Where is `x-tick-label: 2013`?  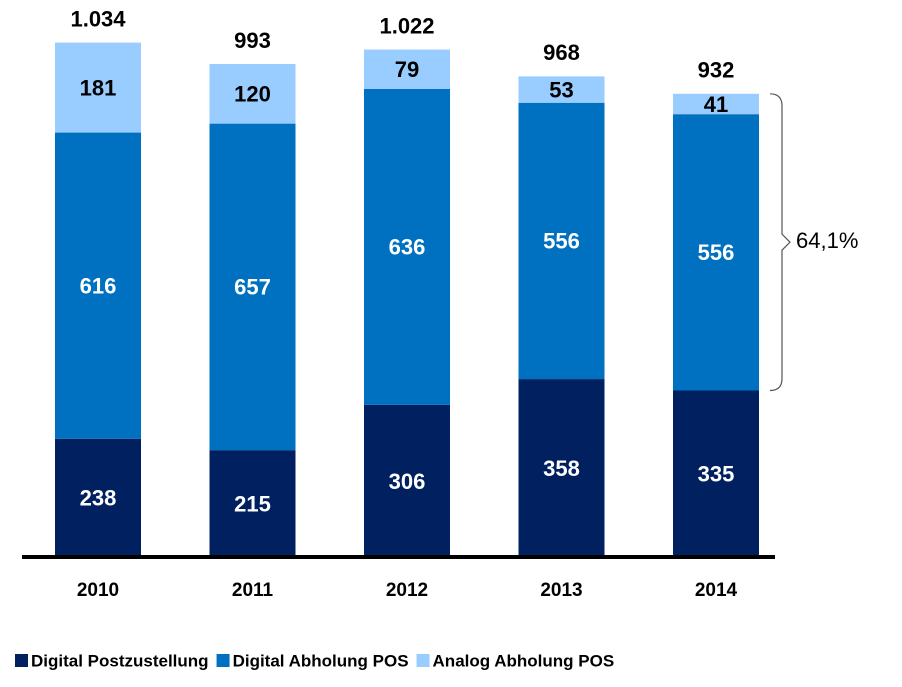
x-tick-label: 2013 is located at coordinates (561, 590).